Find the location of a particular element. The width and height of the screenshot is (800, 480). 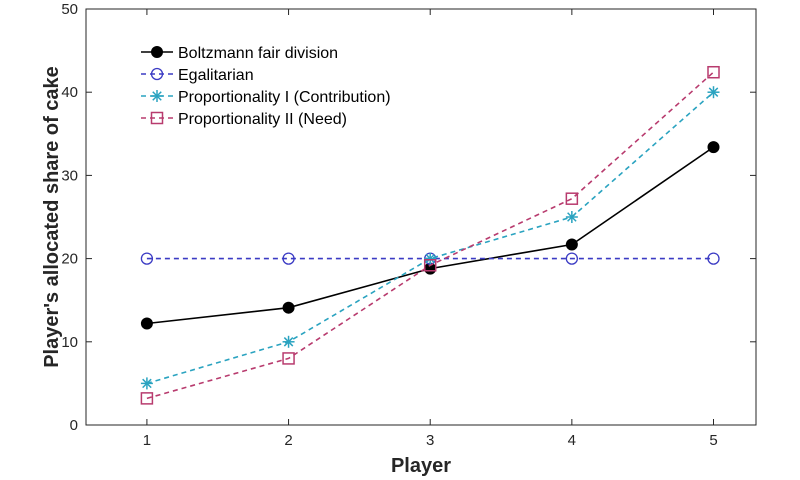

y-tick-label: 10 is located at coordinates (69, 342).